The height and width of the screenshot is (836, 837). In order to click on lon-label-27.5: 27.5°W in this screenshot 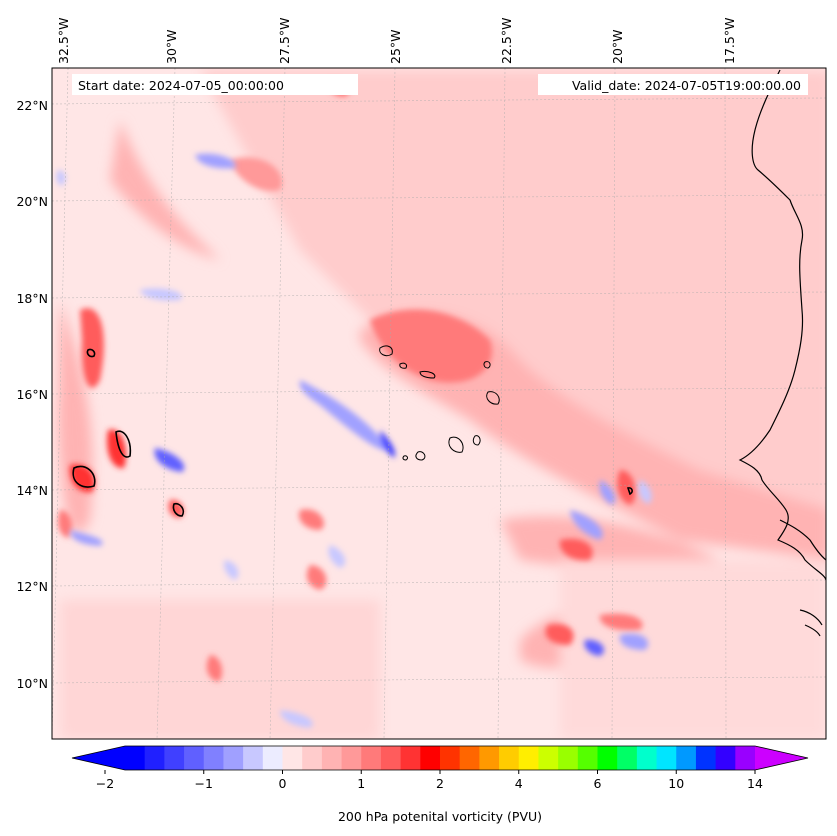, I will do `click(284, 41)`.